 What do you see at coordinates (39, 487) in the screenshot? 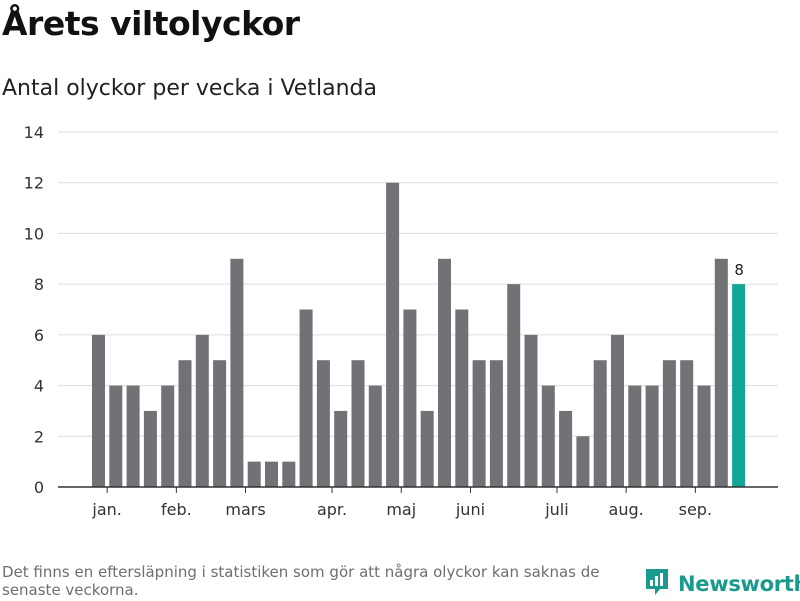
I see `y-tick-label: 0` at bounding box center [39, 487].